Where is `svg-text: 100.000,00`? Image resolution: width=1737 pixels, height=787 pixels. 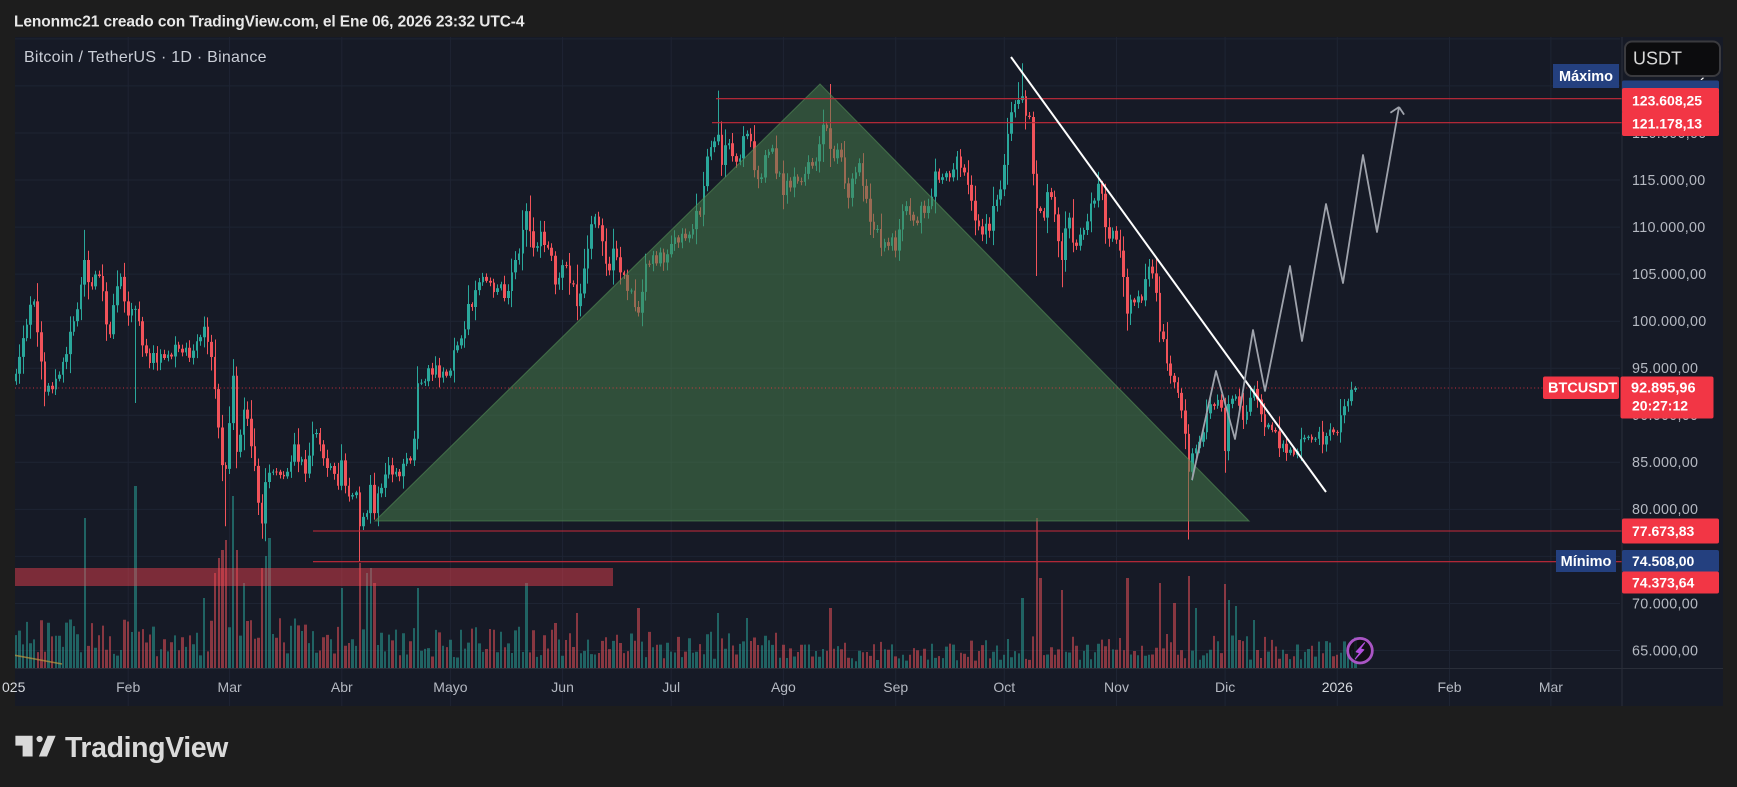
svg-text: 100.000,00 is located at coordinates (1669, 322).